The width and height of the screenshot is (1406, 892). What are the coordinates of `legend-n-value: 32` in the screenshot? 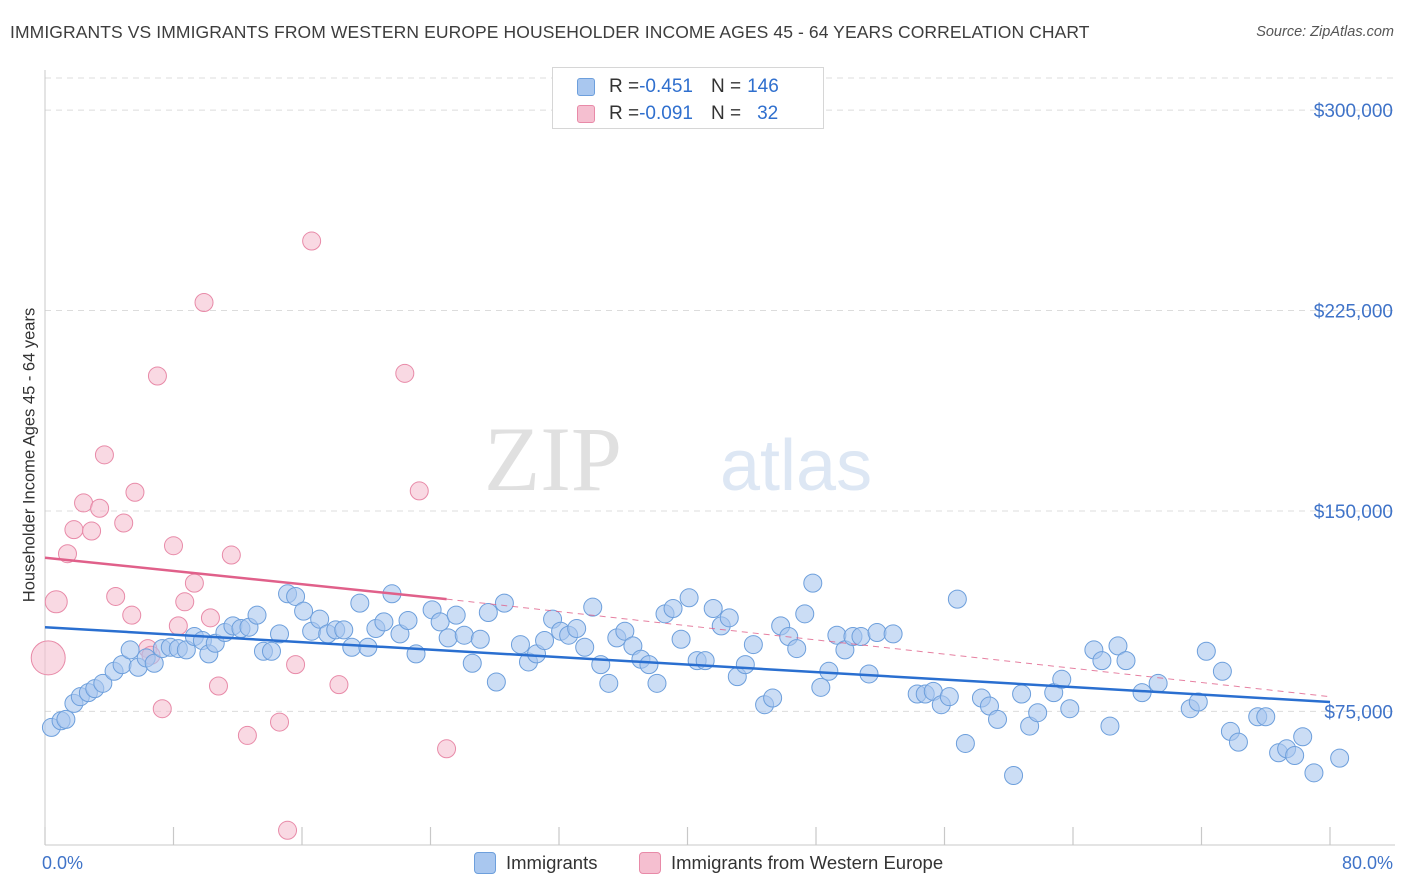 It's located at (768, 113).